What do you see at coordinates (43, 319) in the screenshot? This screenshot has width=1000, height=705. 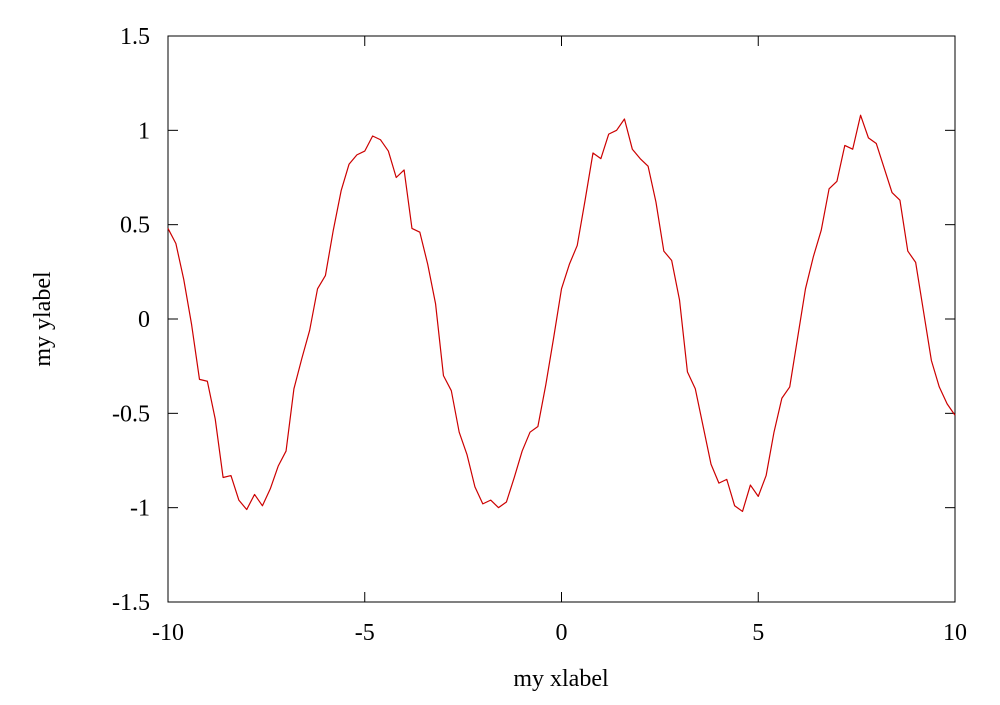 I see `y-axis-label: my ylabel` at bounding box center [43, 319].